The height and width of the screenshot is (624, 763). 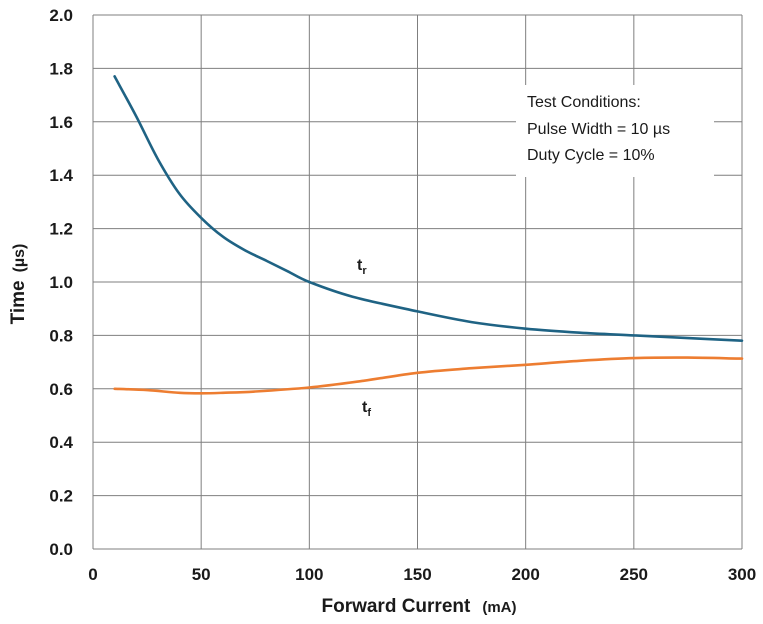 What do you see at coordinates (364, 271) in the screenshot?
I see `tr-label-subscript: r` at bounding box center [364, 271].